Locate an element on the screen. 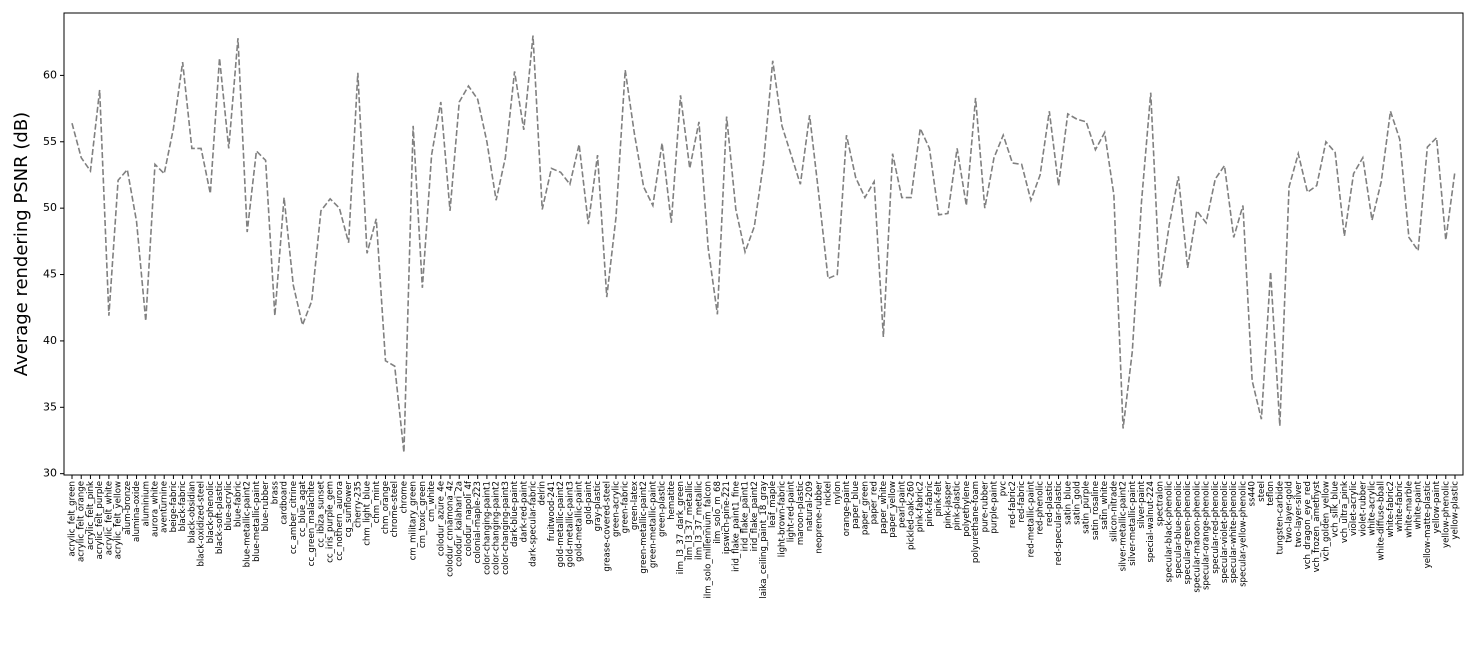 Image resolution: width=1471 pixels, height=647 pixels. x-tick-label: paper_green is located at coordinates (865, 508).